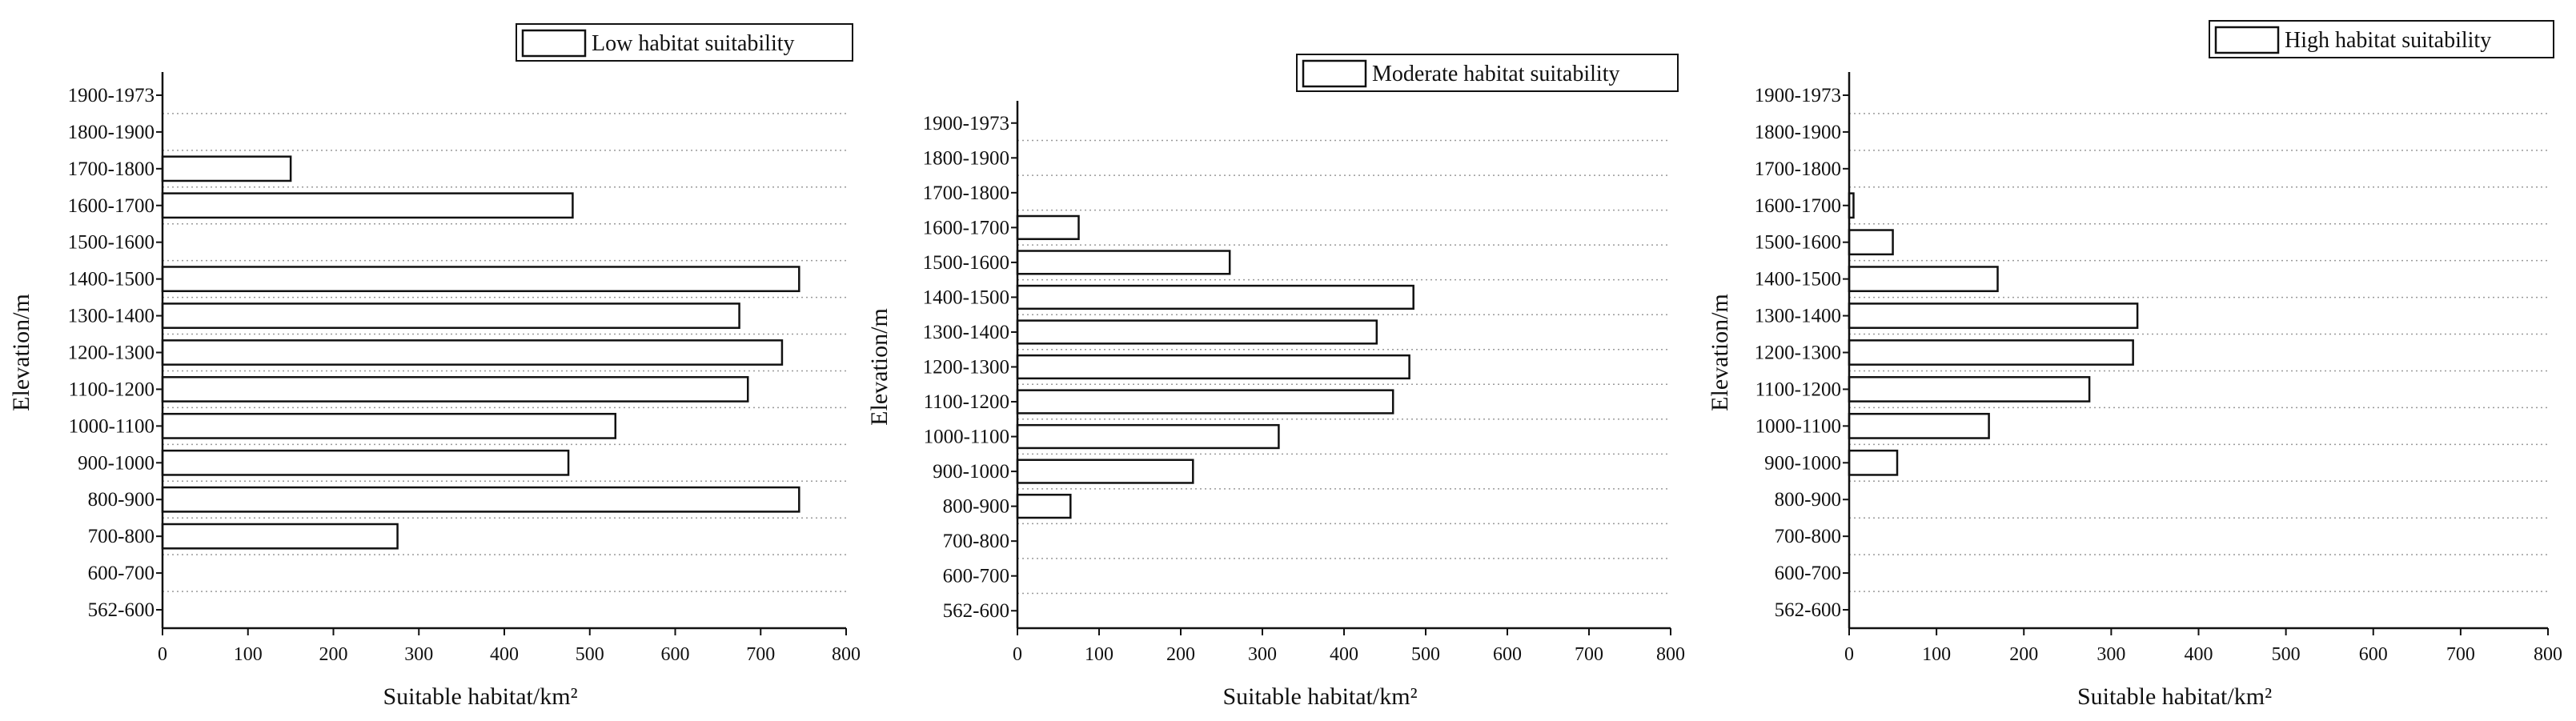  What do you see at coordinates (1496, 74) in the screenshot?
I see `legend-label: Moderate habitat suitability` at bounding box center [1496, 74].